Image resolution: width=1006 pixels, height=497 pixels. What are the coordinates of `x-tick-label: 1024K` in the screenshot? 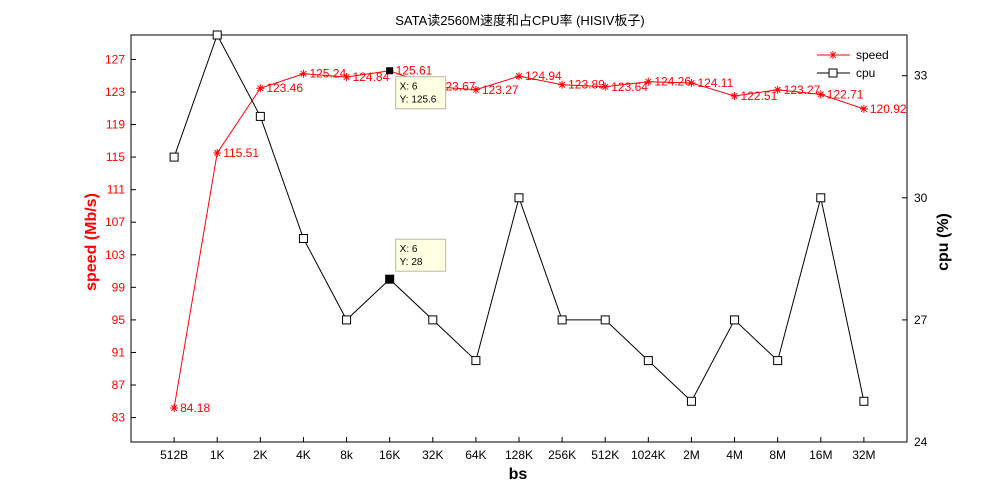 It's located at (648, 455).